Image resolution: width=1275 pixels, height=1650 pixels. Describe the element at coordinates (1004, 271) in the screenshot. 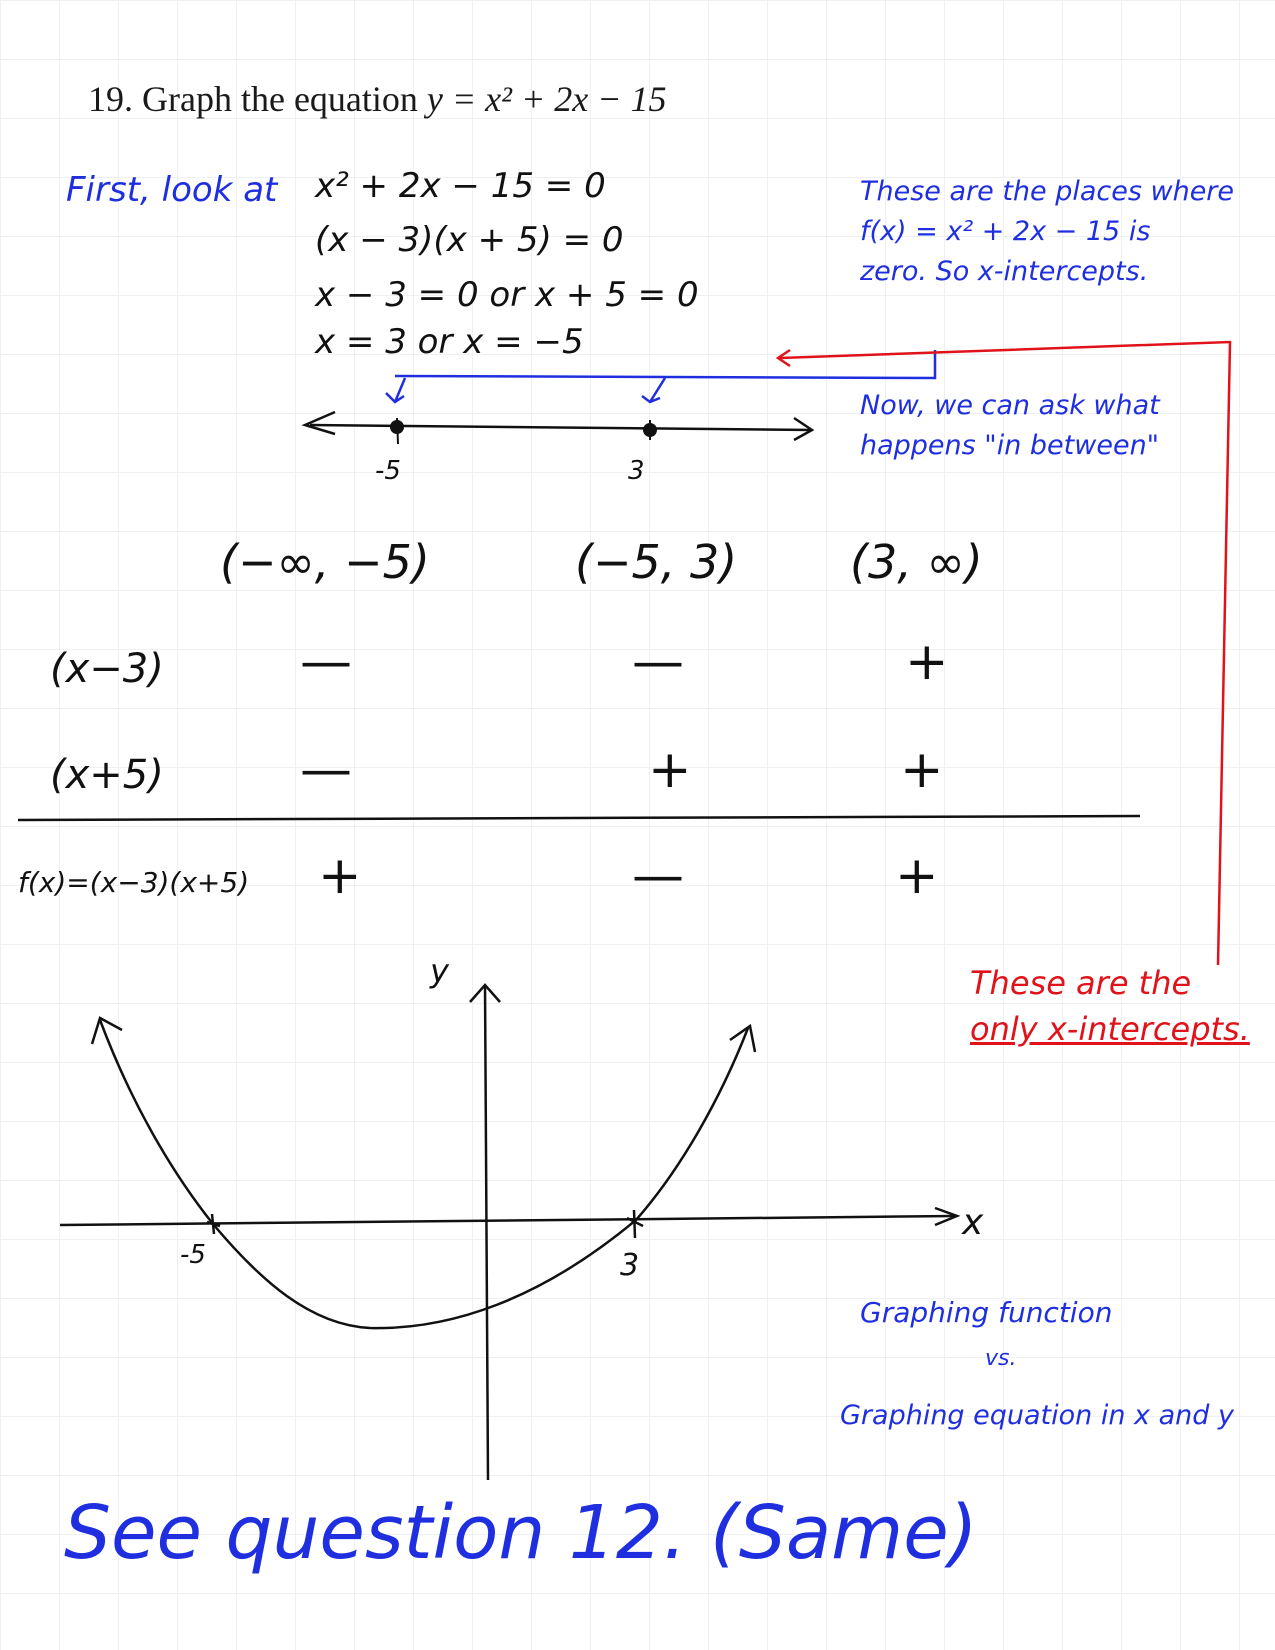

I see `note-zeros-line-3: zero. So x-intercepts.` at that location.